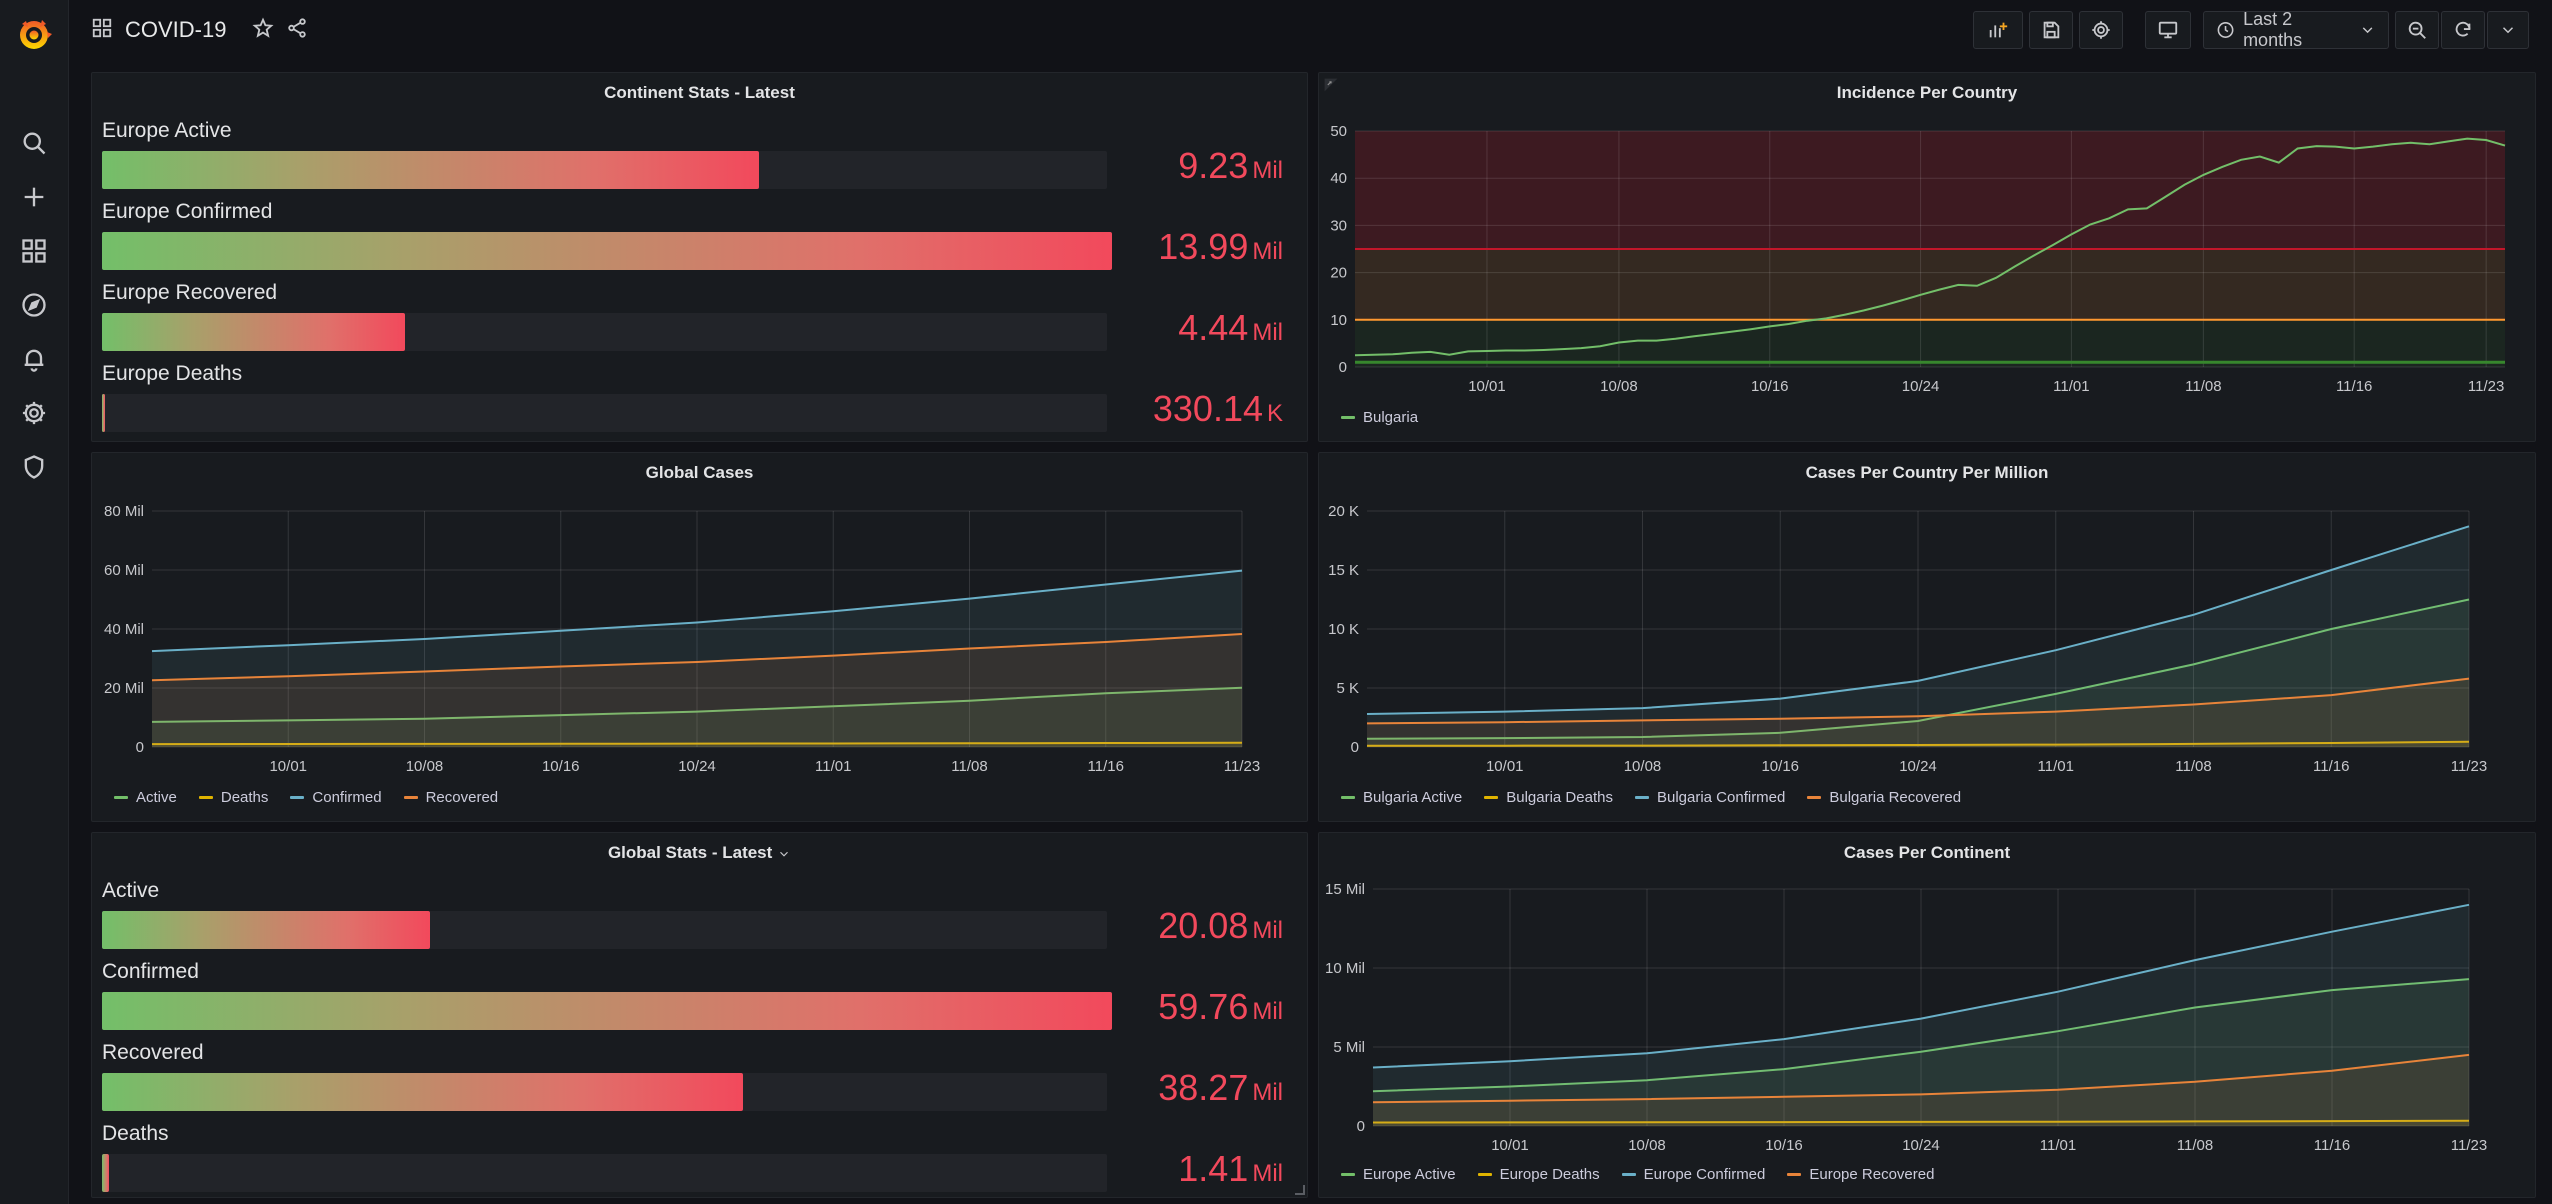  Describe the element at coordinates (263, 30) in the screenshot. I see `star-icon` at that location.